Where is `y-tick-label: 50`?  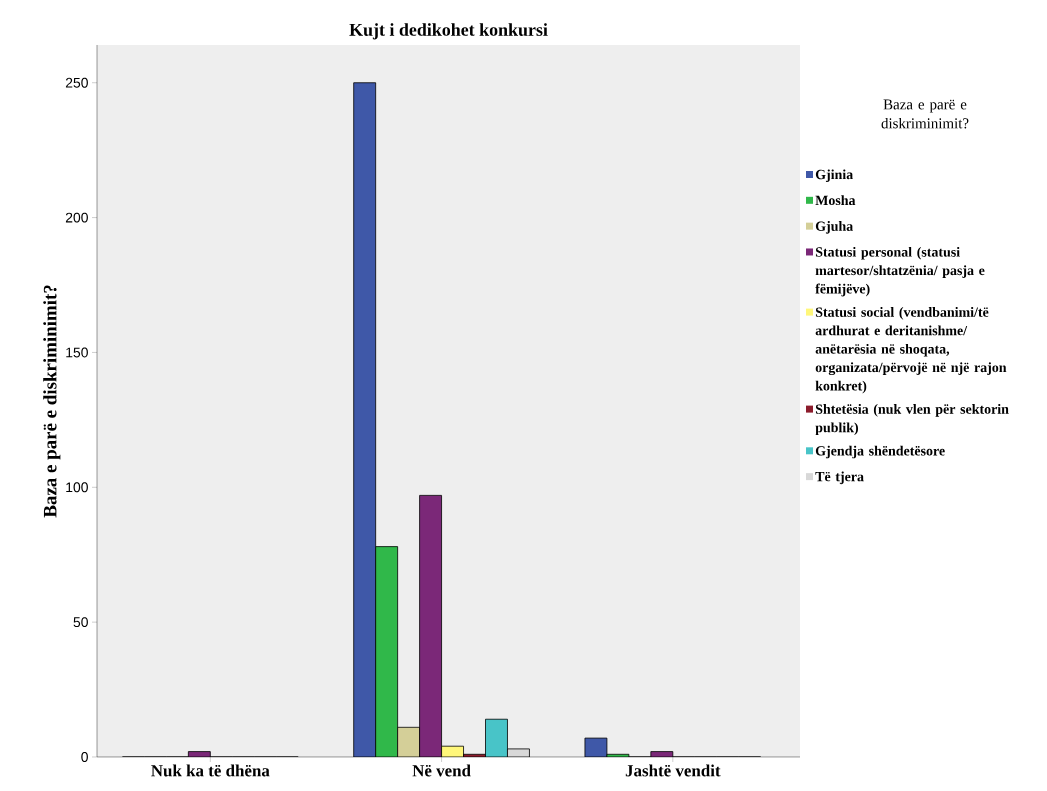 y-tick-label: 50 is located at coordinates (80, 622).